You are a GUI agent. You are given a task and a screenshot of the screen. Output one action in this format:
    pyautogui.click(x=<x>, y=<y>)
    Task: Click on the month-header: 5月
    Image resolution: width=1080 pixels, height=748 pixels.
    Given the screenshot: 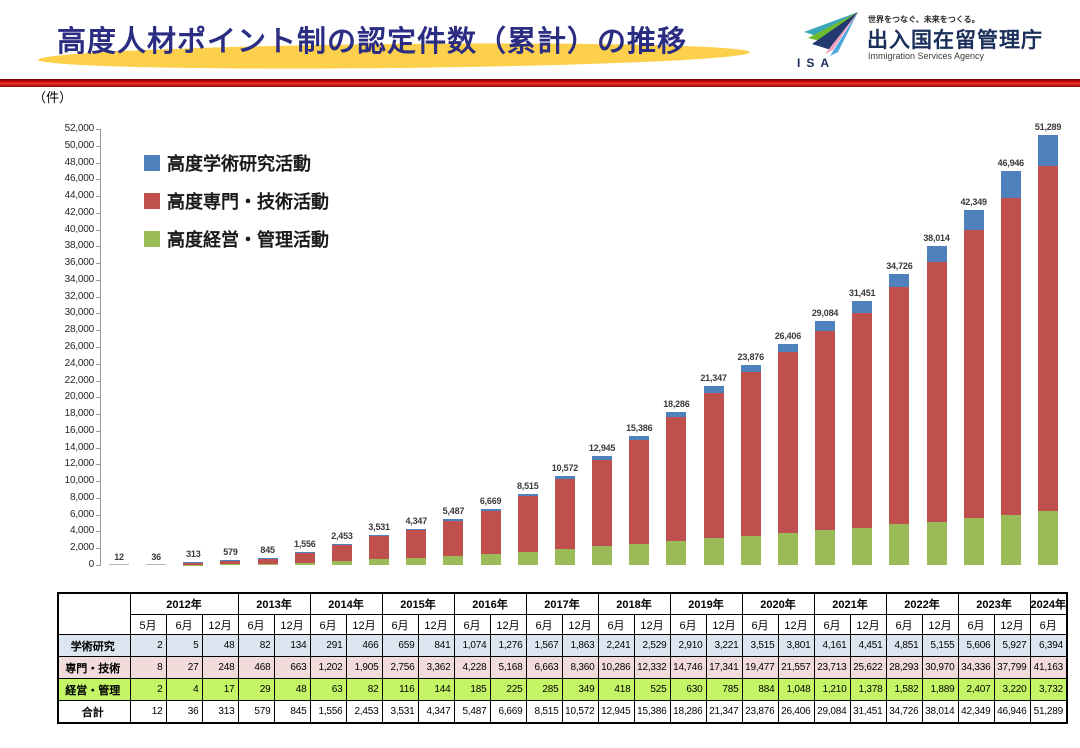 What is the action you would take?
    pyautogui.click(x=148, y=624)
    